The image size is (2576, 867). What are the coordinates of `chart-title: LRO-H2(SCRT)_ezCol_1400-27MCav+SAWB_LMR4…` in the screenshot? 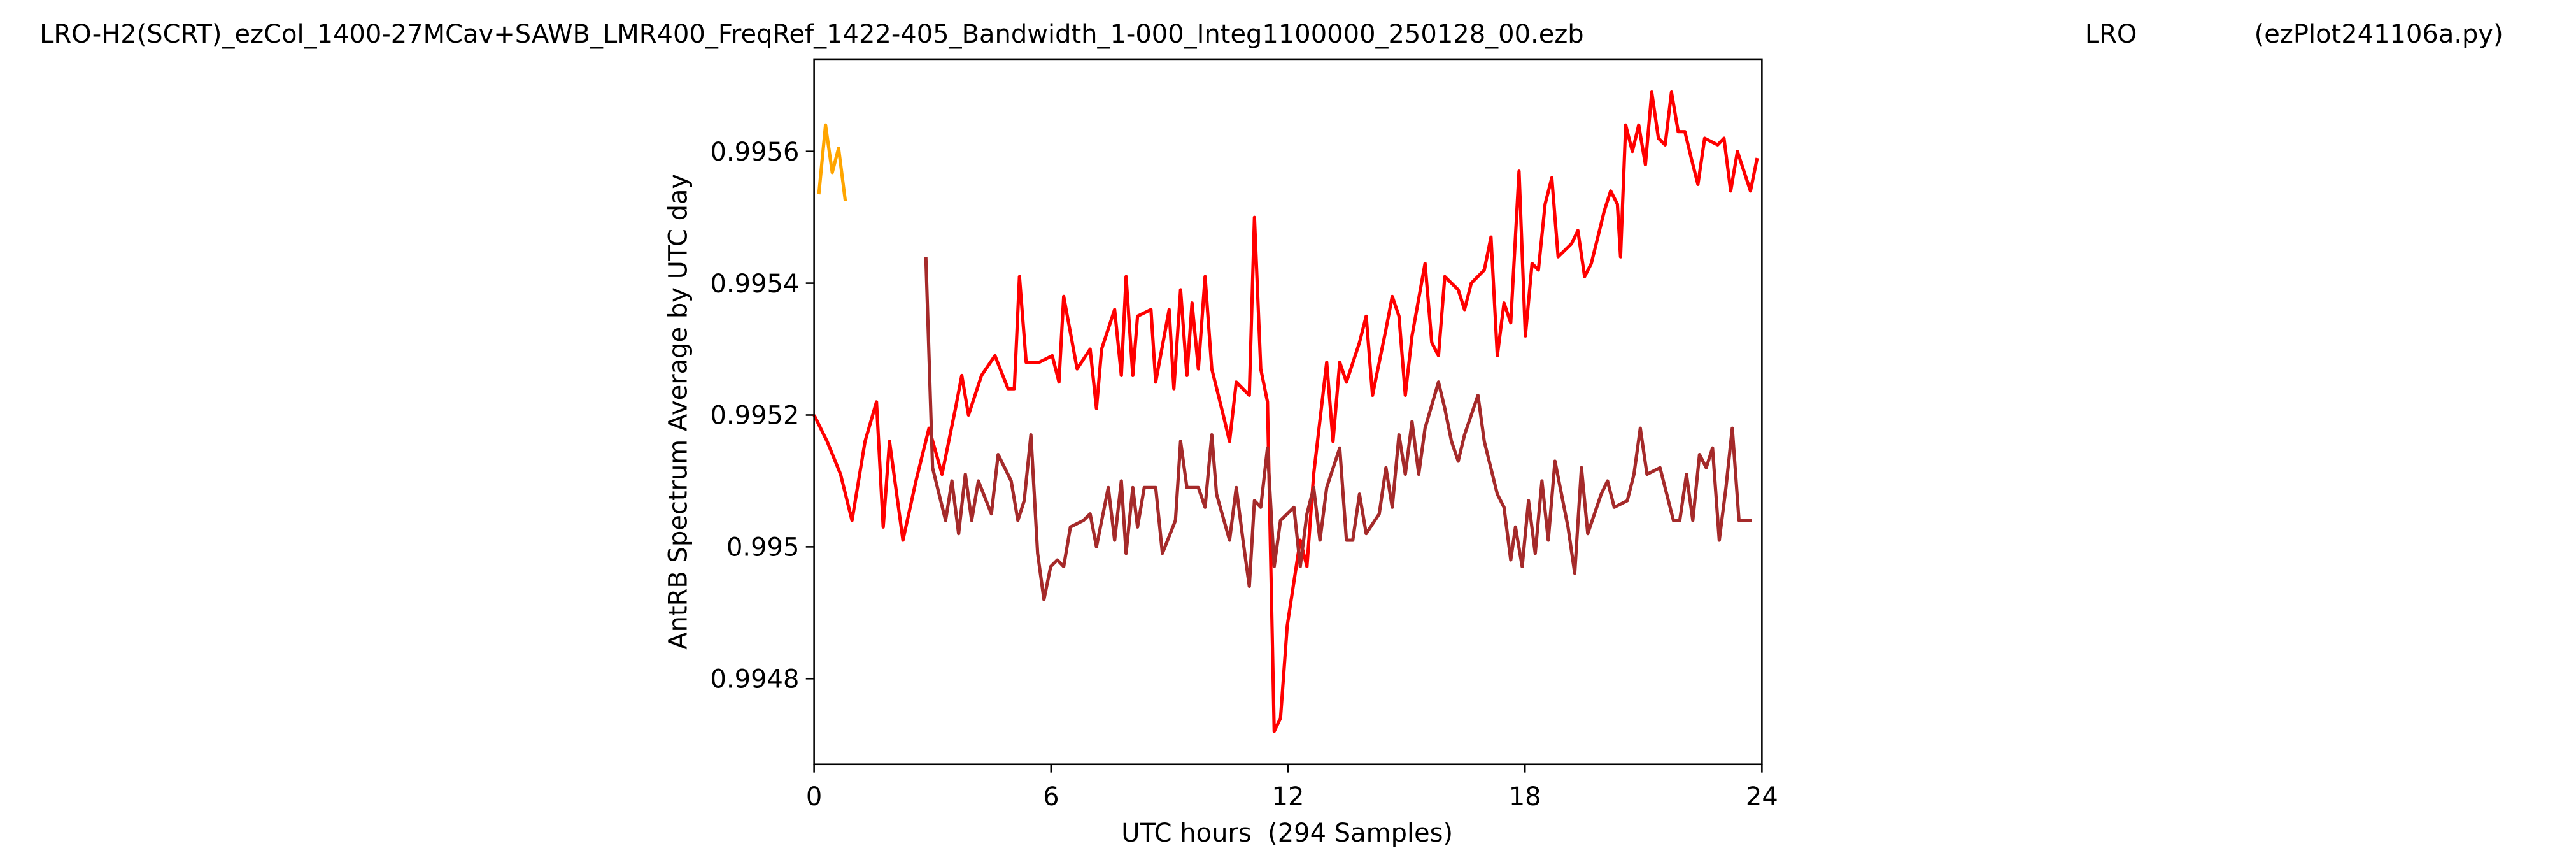 It's located at (811, 34).